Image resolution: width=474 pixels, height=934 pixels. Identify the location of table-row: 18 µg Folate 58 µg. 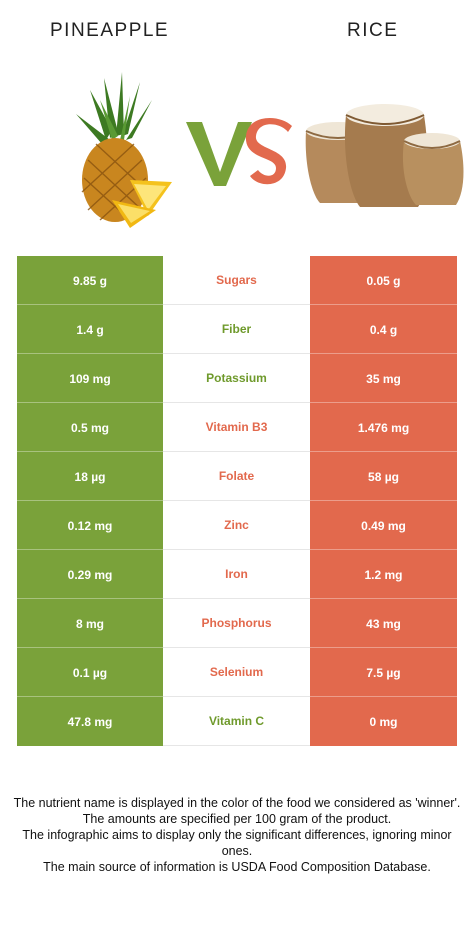
(237, 476).